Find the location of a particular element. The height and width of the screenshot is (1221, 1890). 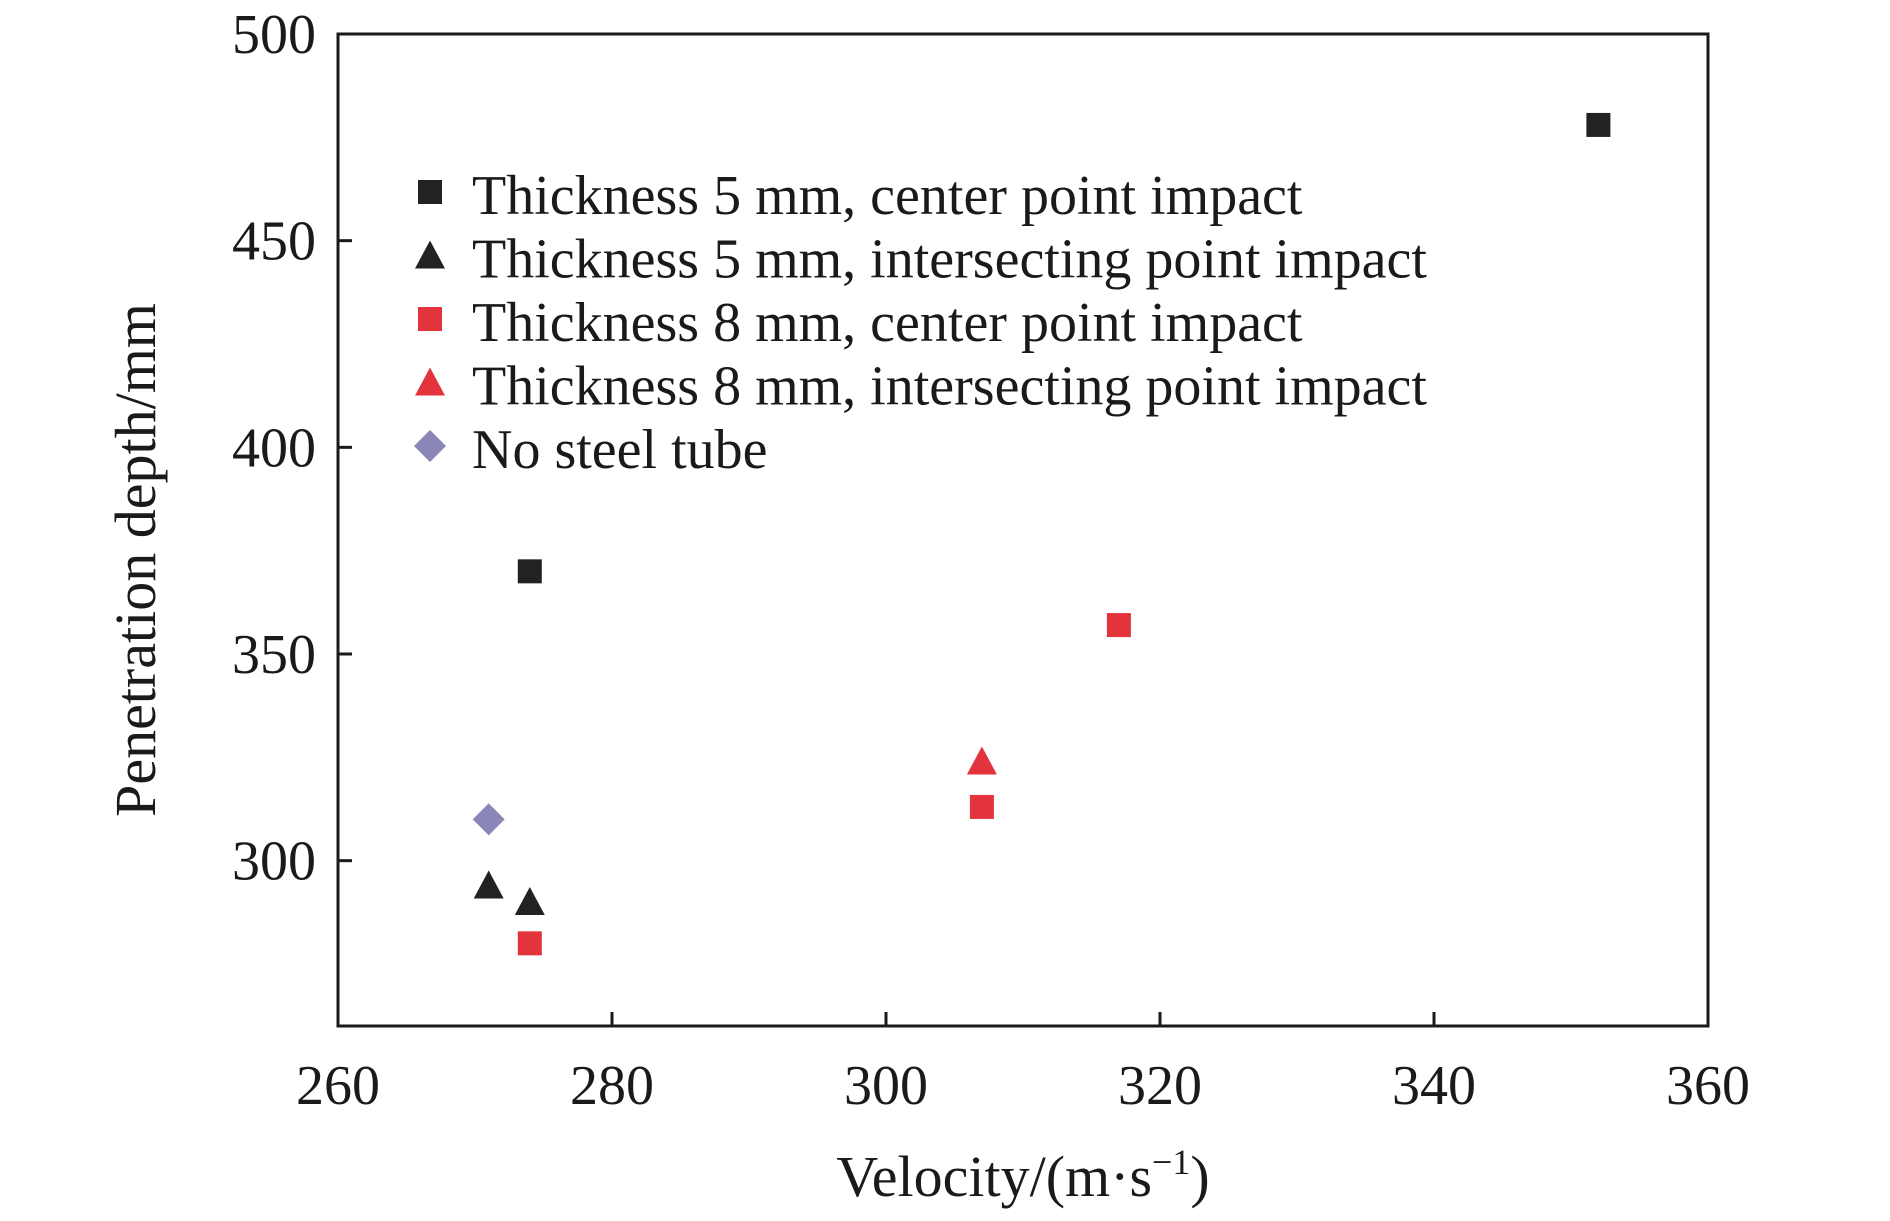

x-tick-label: 340 is located at coordinates (1434, 1086).